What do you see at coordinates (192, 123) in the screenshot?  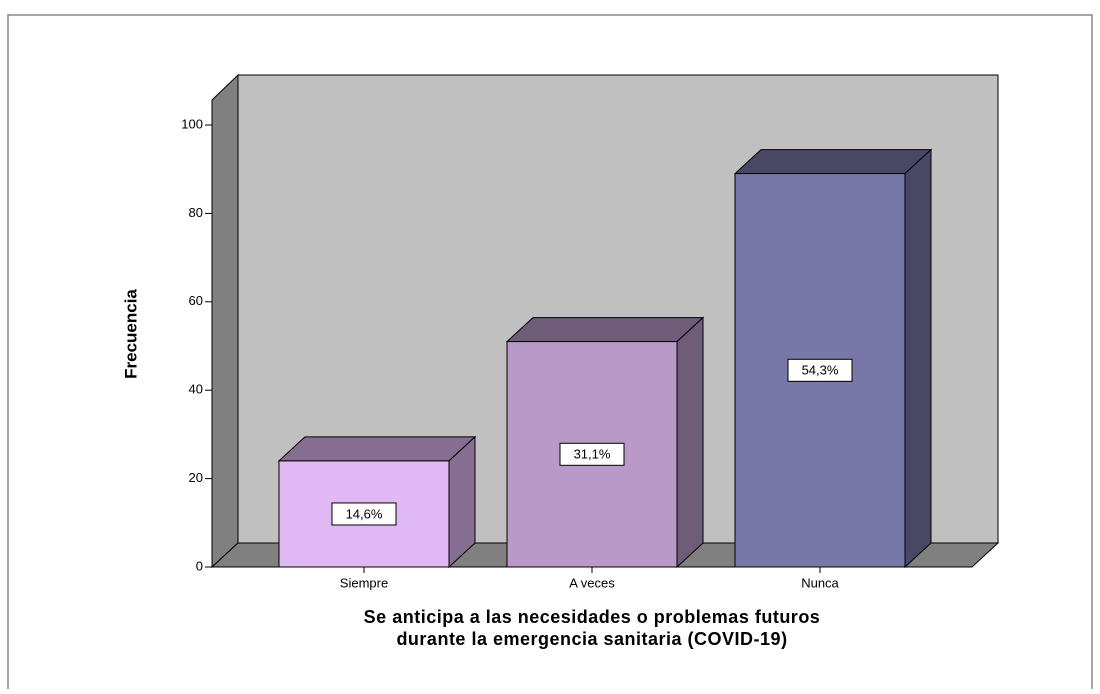 I see `y-tick-label: 100` at bounding box center [192, 123].